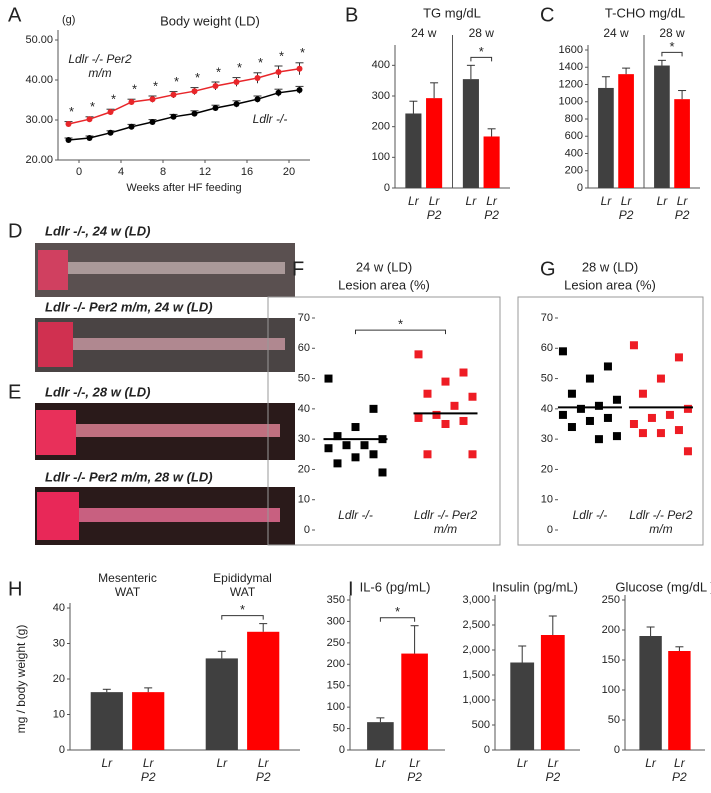 The width and height of the screenshot is (711, 793). I want to click on category-label: Ldlr -/- Per2 m/m, so click(445, 522).